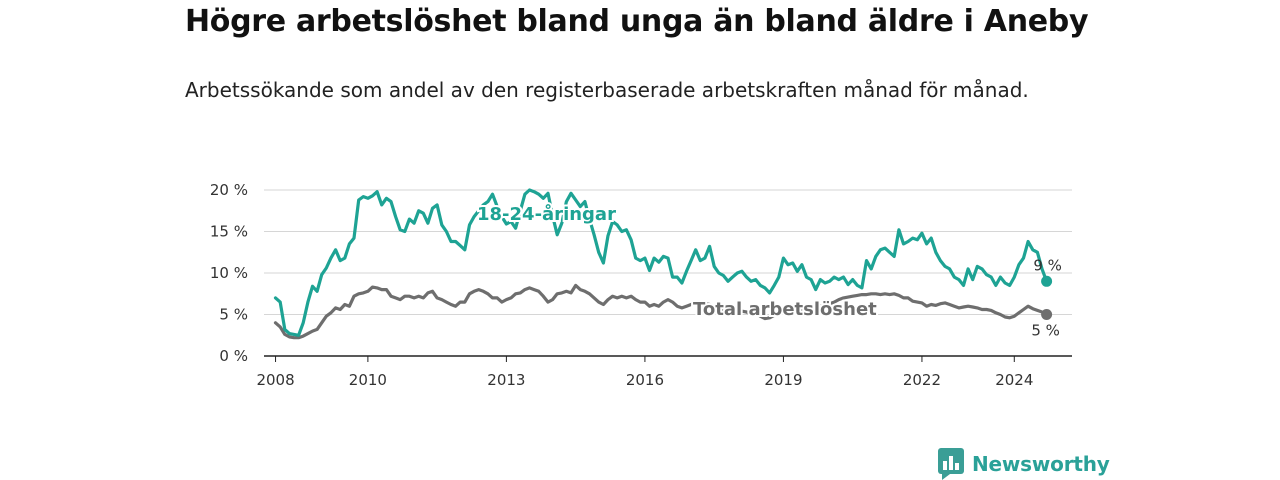 This screenshot has width=1280, height=480. What do you see at coordinates (951, 464) in the screenshot?
I see `bar-chart-icon` at bounding box center [951, 464].